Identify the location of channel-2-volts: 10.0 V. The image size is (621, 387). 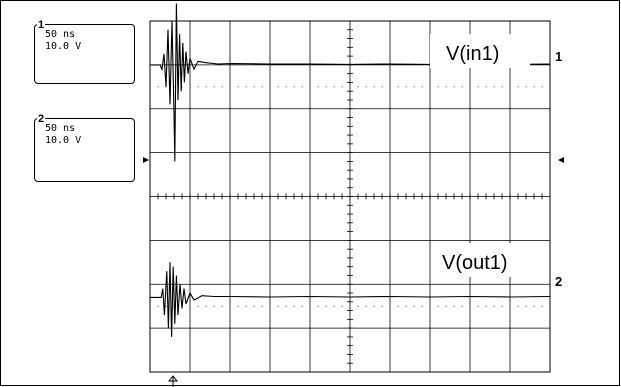
(63, 140).